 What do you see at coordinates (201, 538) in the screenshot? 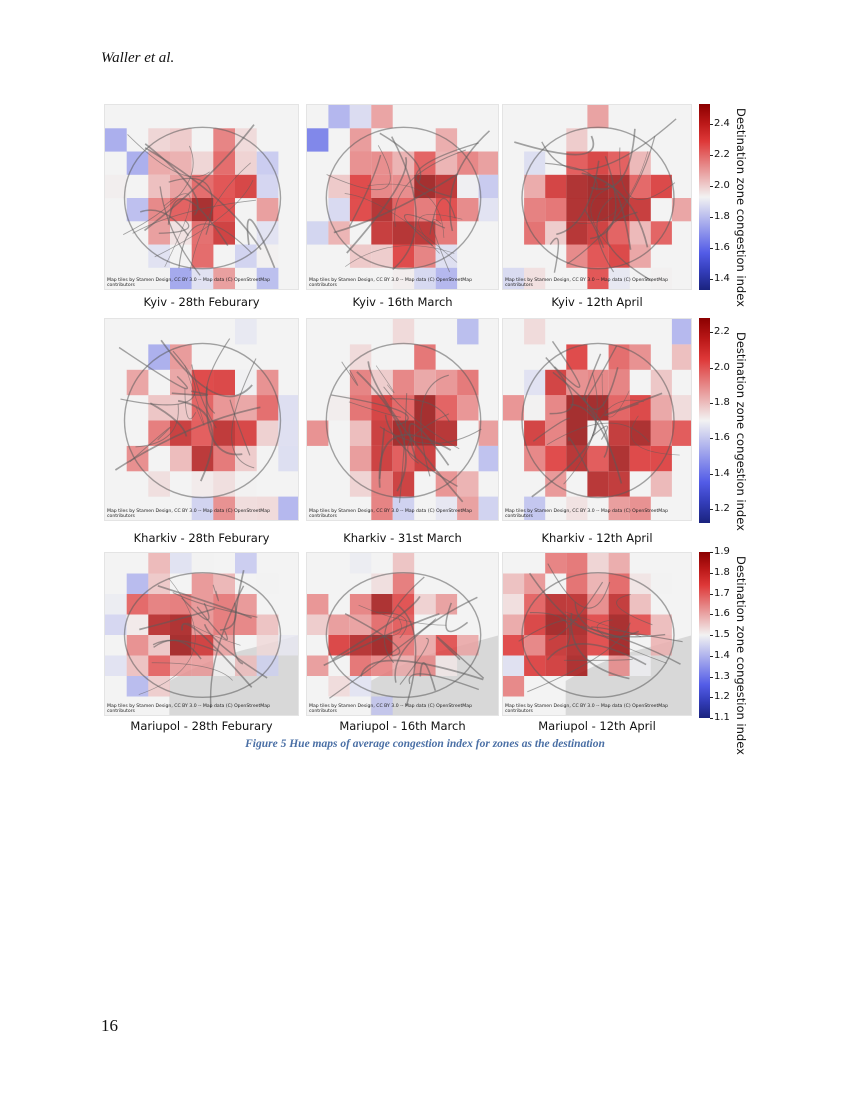
I see `map-title: Kharkiv - 28th Feburary` at bounding box center [201, 538].